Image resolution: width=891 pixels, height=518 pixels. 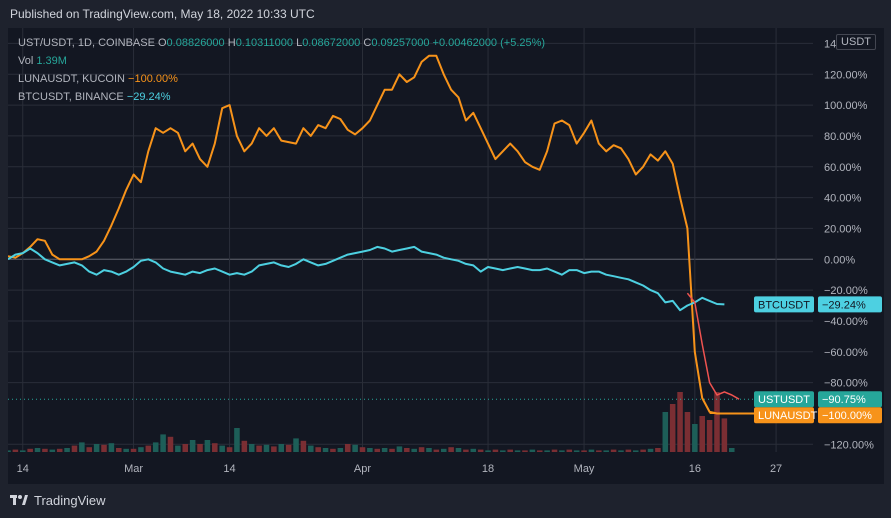 I want to click on legend-btc-value: −29.24%, so click(x=148, y=97).